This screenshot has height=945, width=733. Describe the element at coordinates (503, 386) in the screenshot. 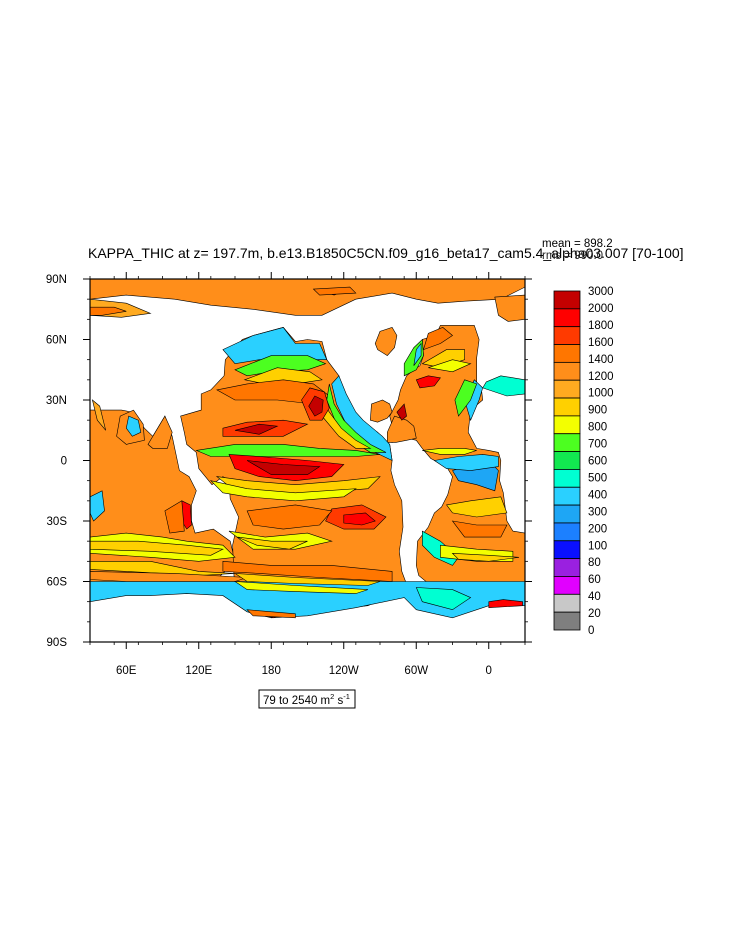

I see `ocean-region-mediterranean` at that location.